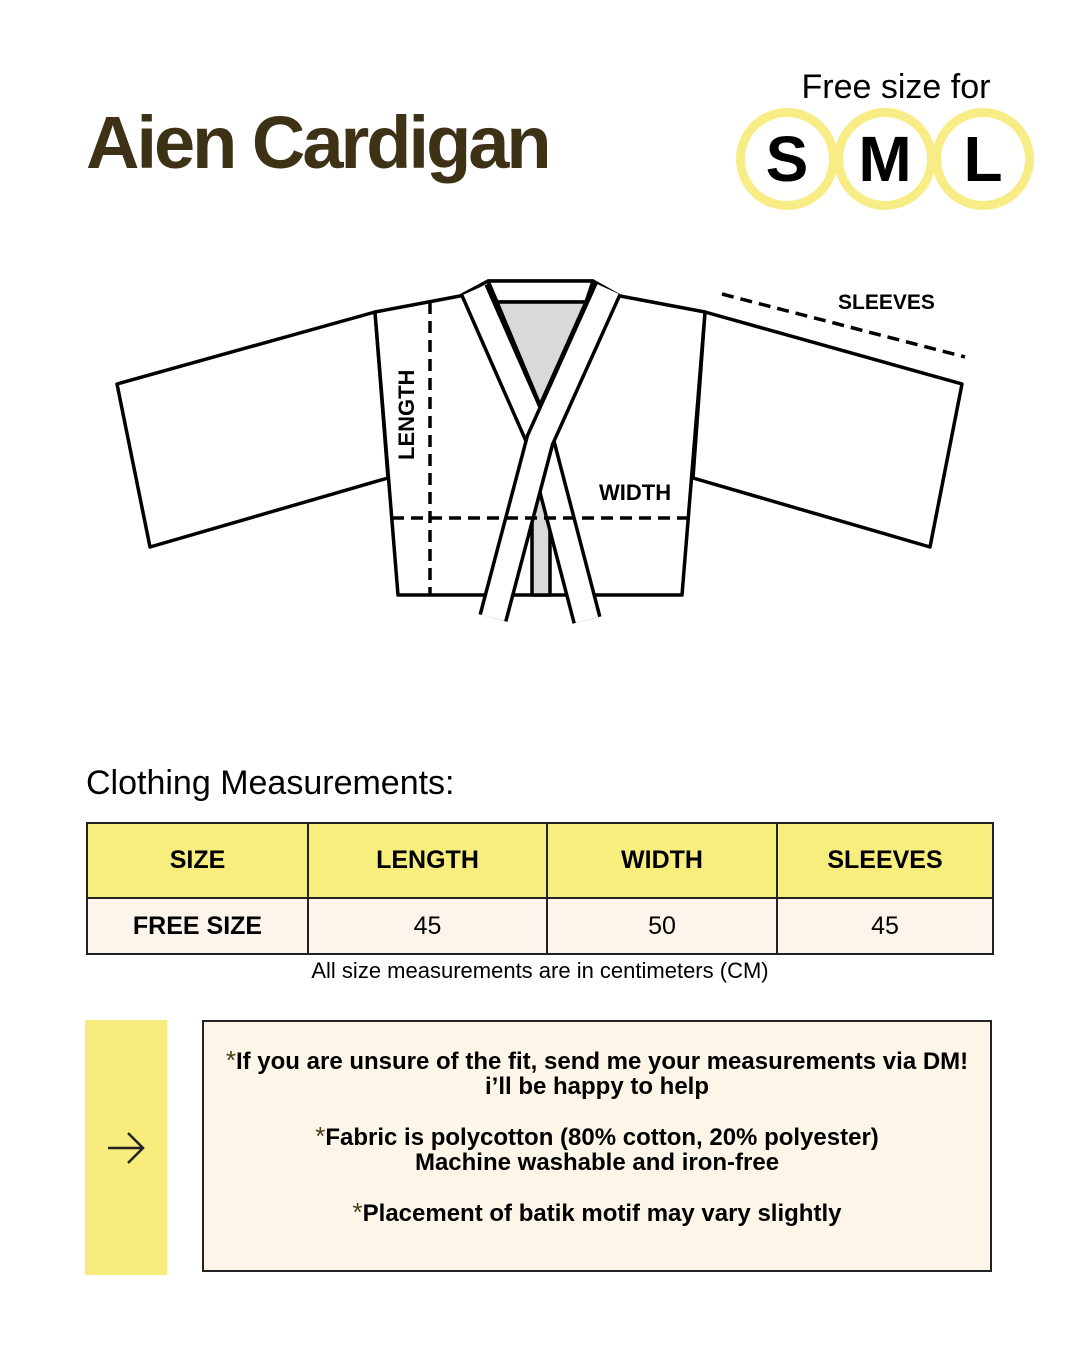  What do you see at coordinates (252, 429) in the screenshot?
I see `left-sleeve` at bounding box center [252, 429].